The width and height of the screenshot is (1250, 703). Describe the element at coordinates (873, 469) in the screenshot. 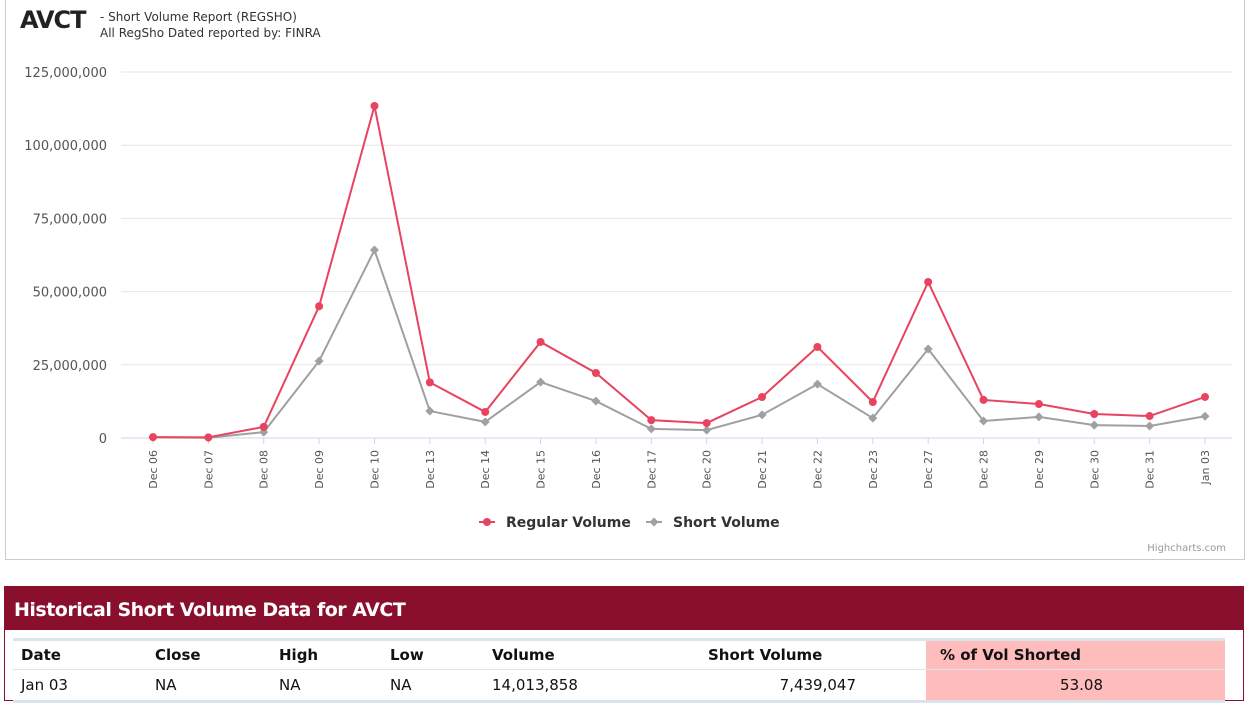

I see `x-tick-label: Dec 23` at that location.